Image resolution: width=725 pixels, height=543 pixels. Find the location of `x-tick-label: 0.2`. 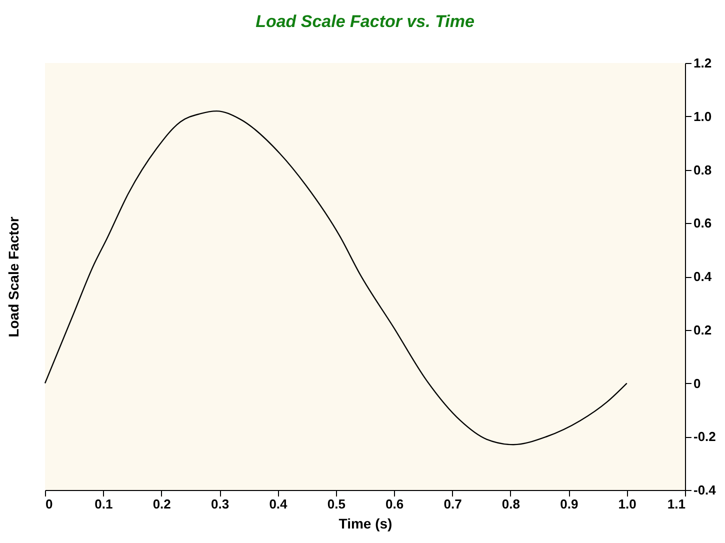

x-tick-label: 0.2 is located at coordinates (161, 504).